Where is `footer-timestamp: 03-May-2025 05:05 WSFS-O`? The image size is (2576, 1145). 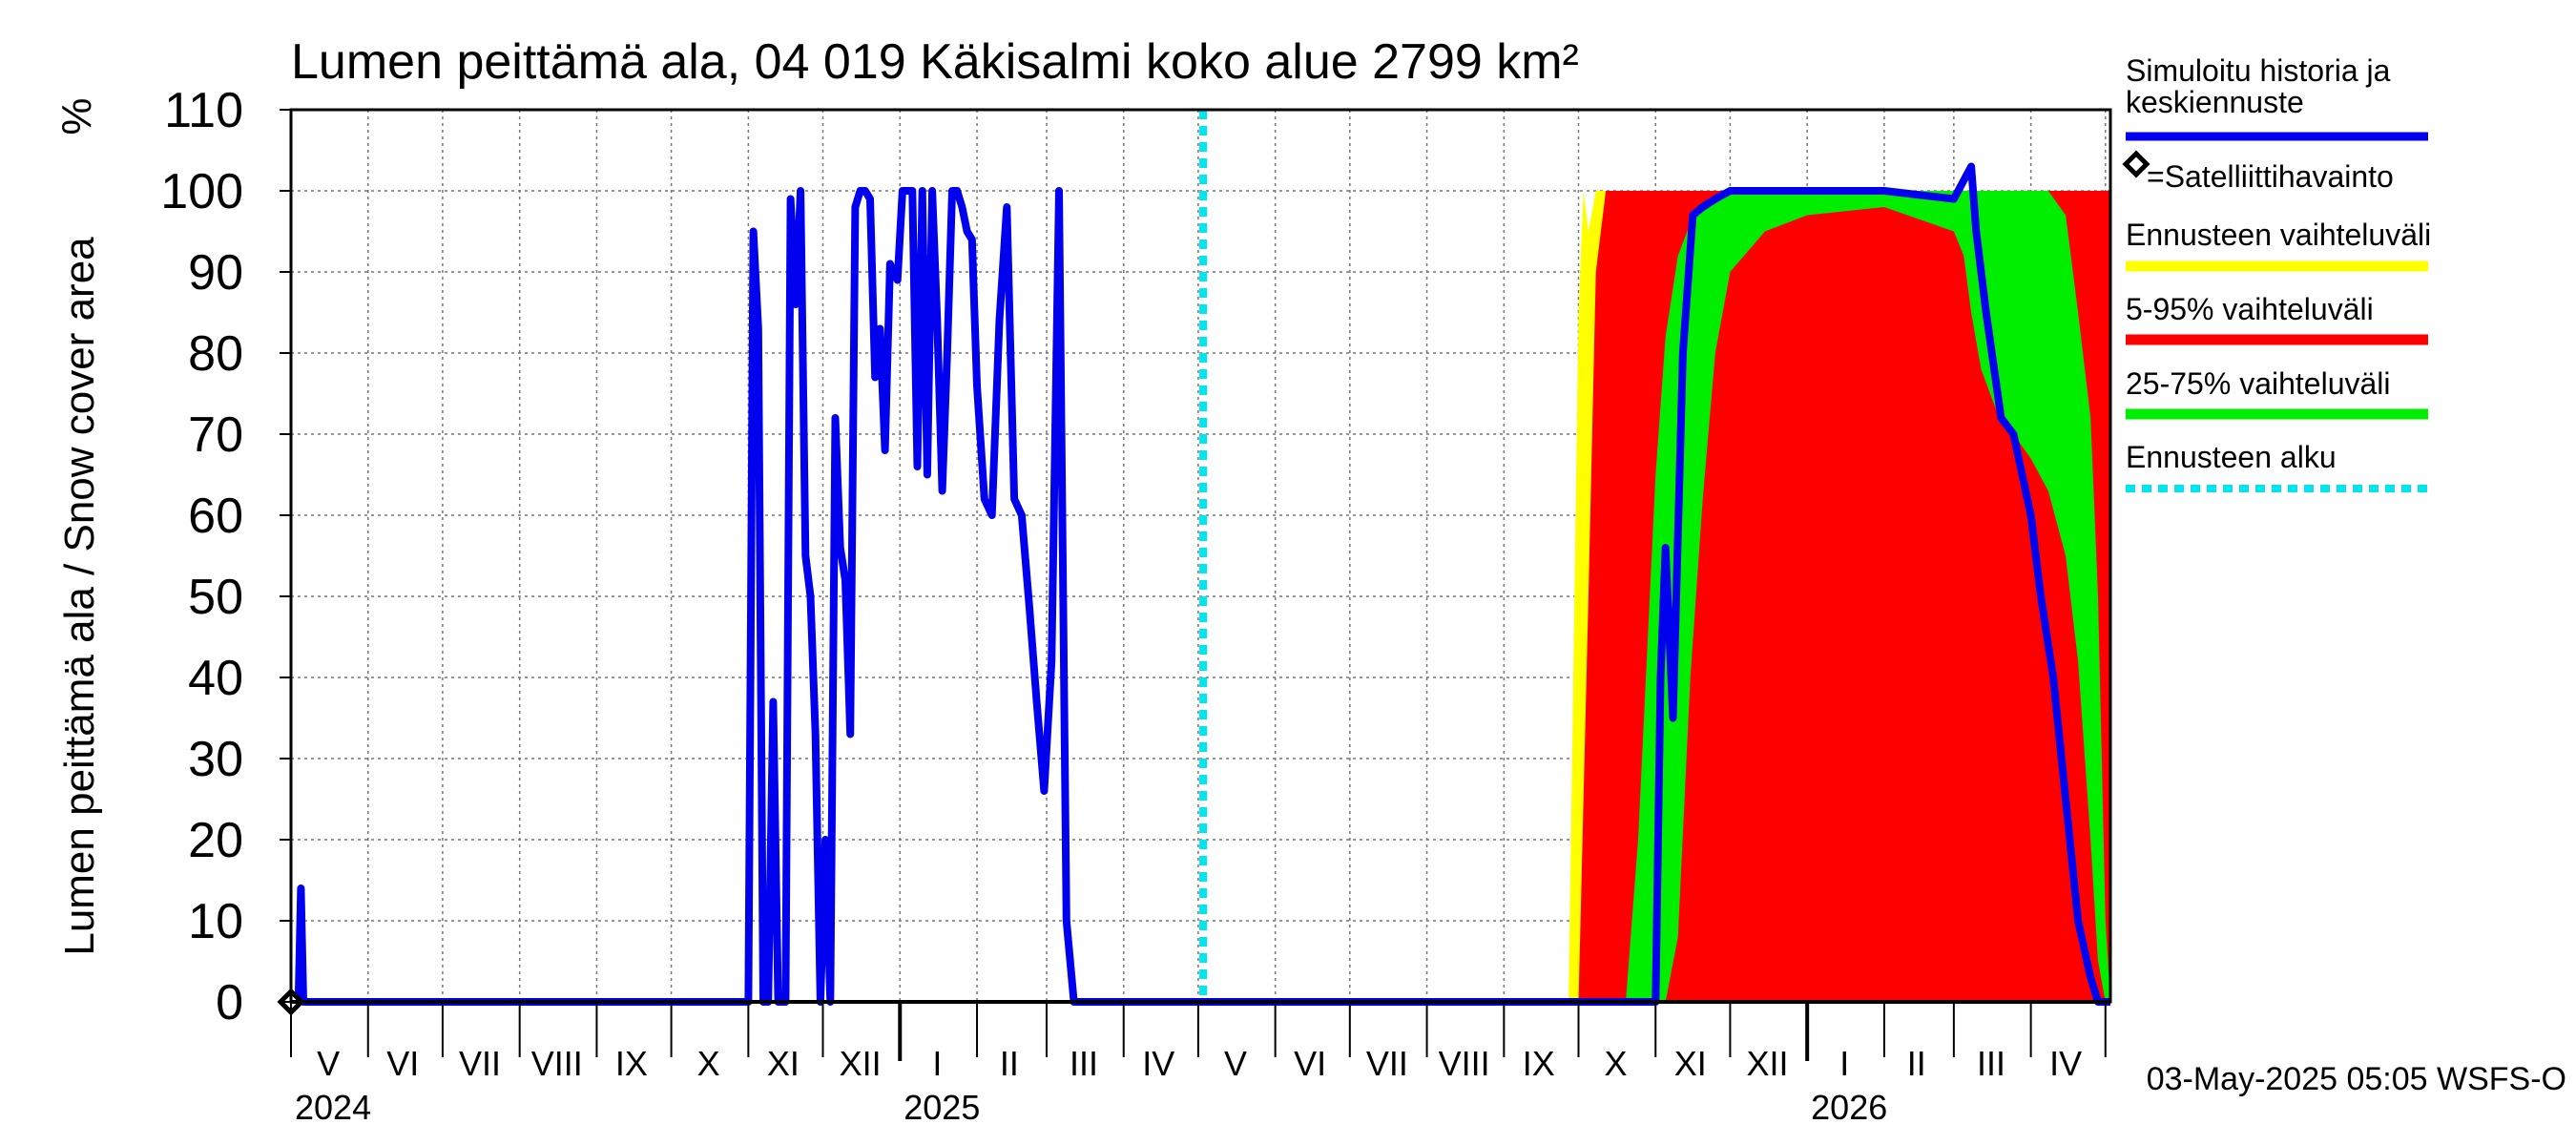 footer-timestamp: 03-May-2025 05:05 WSFS-O is located at coordinates (2356, 1079).